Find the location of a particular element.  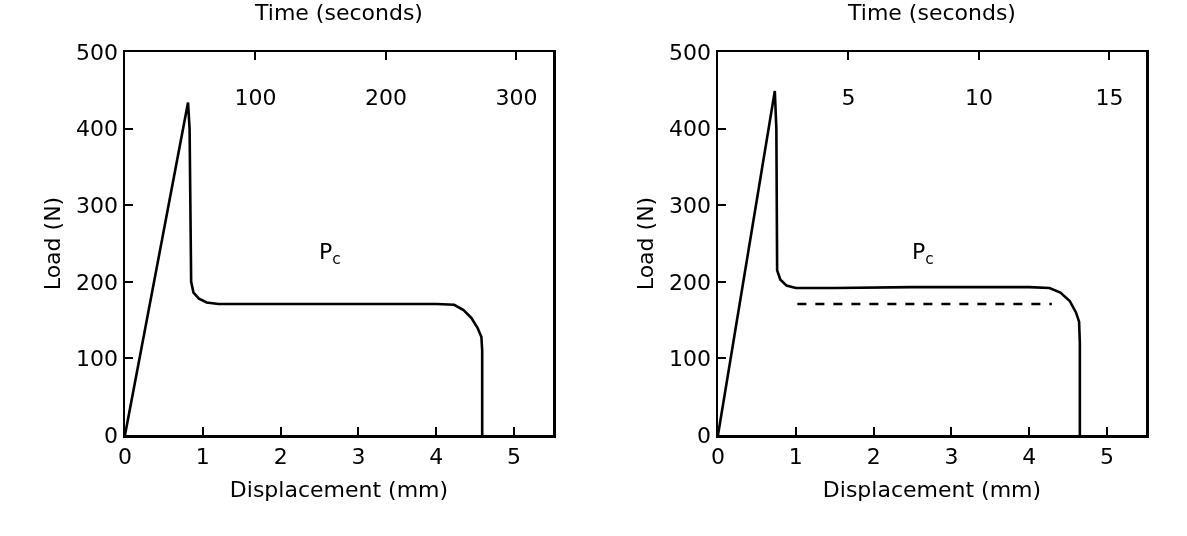

x2-tick-label: 200 is located at coordinates (385, 97).